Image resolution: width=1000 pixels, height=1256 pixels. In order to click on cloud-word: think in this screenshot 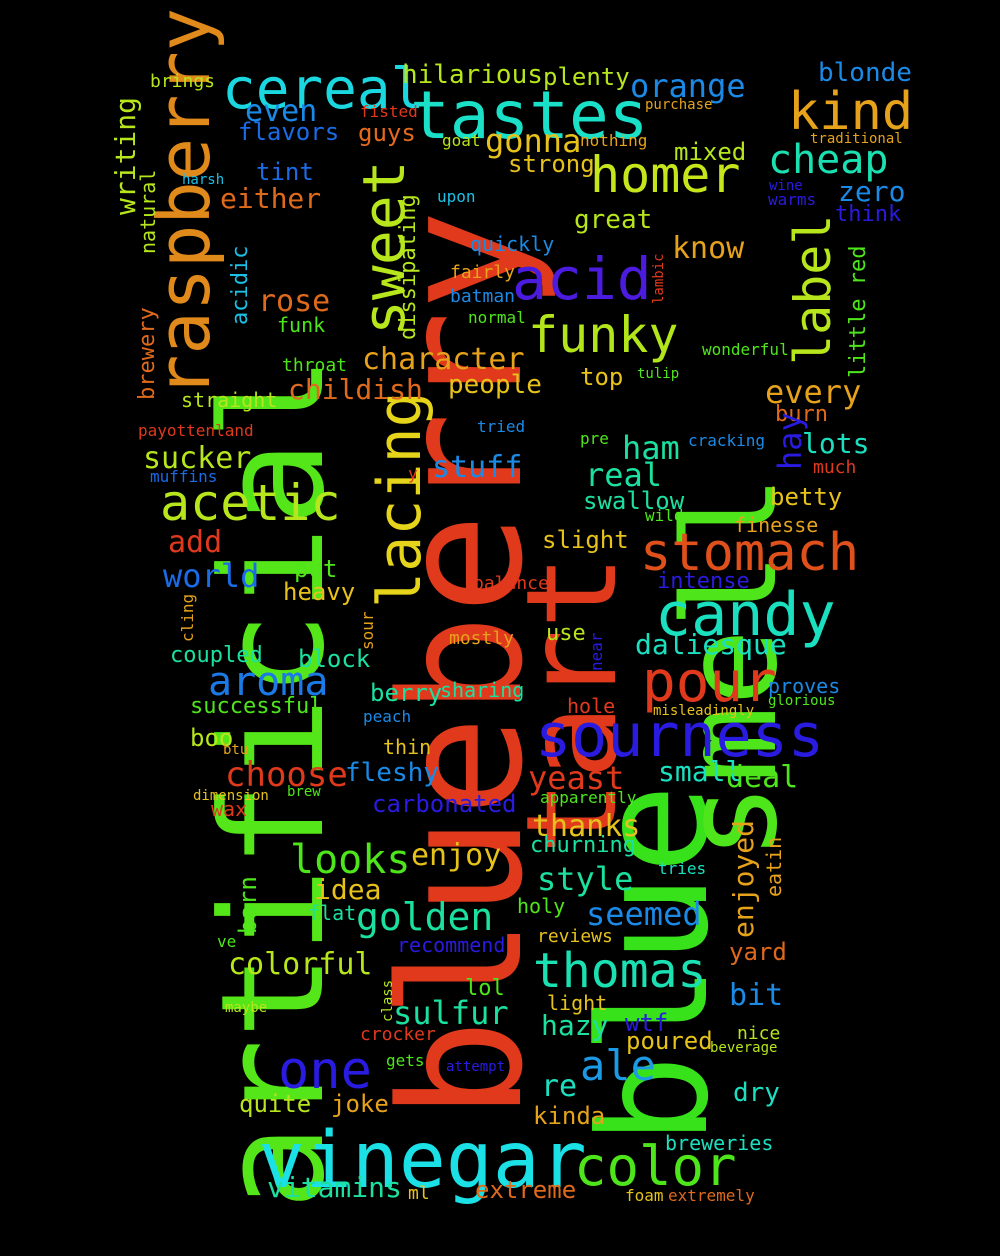, I will do `click(868, 214)`.